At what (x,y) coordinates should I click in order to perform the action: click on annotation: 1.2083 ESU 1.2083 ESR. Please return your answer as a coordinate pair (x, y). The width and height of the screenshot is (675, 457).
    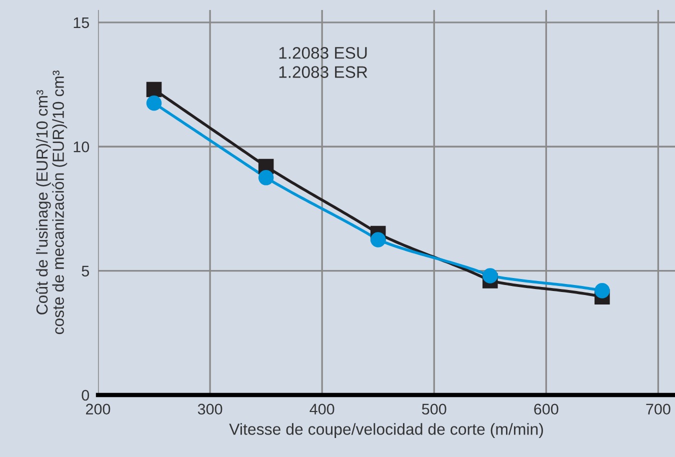
    Looking at the image, I should click on (323, 62).